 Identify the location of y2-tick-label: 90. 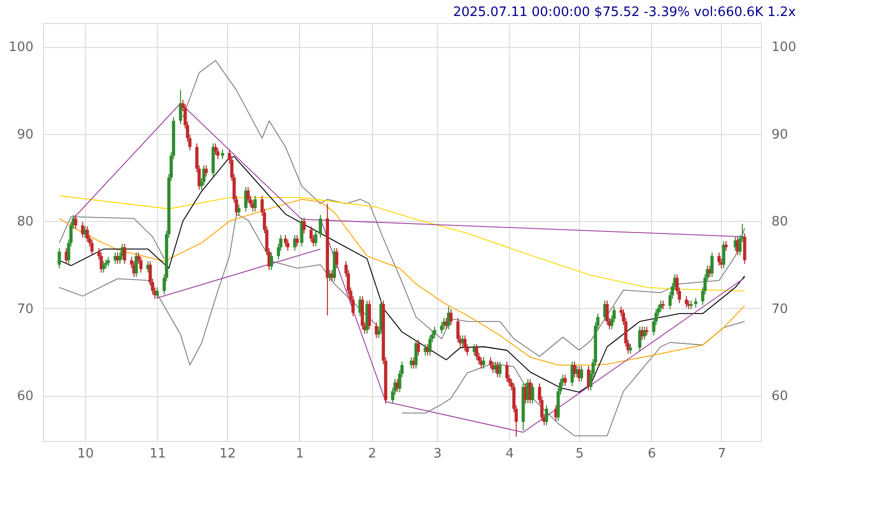
(780, 134).